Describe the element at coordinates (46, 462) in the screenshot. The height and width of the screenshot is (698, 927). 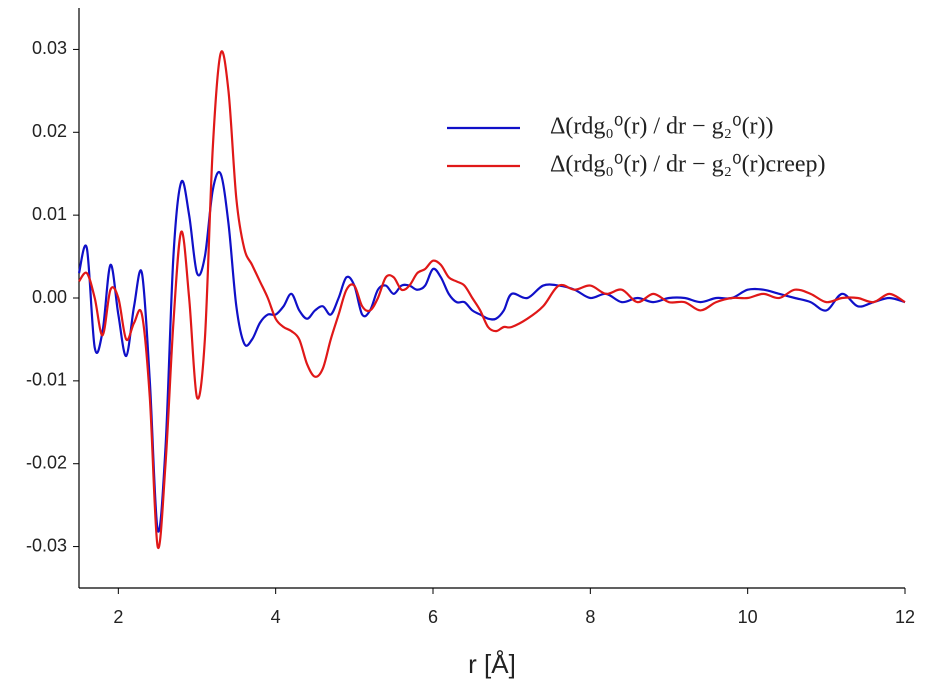
I see `y-tick-label: -0.02` at that location.